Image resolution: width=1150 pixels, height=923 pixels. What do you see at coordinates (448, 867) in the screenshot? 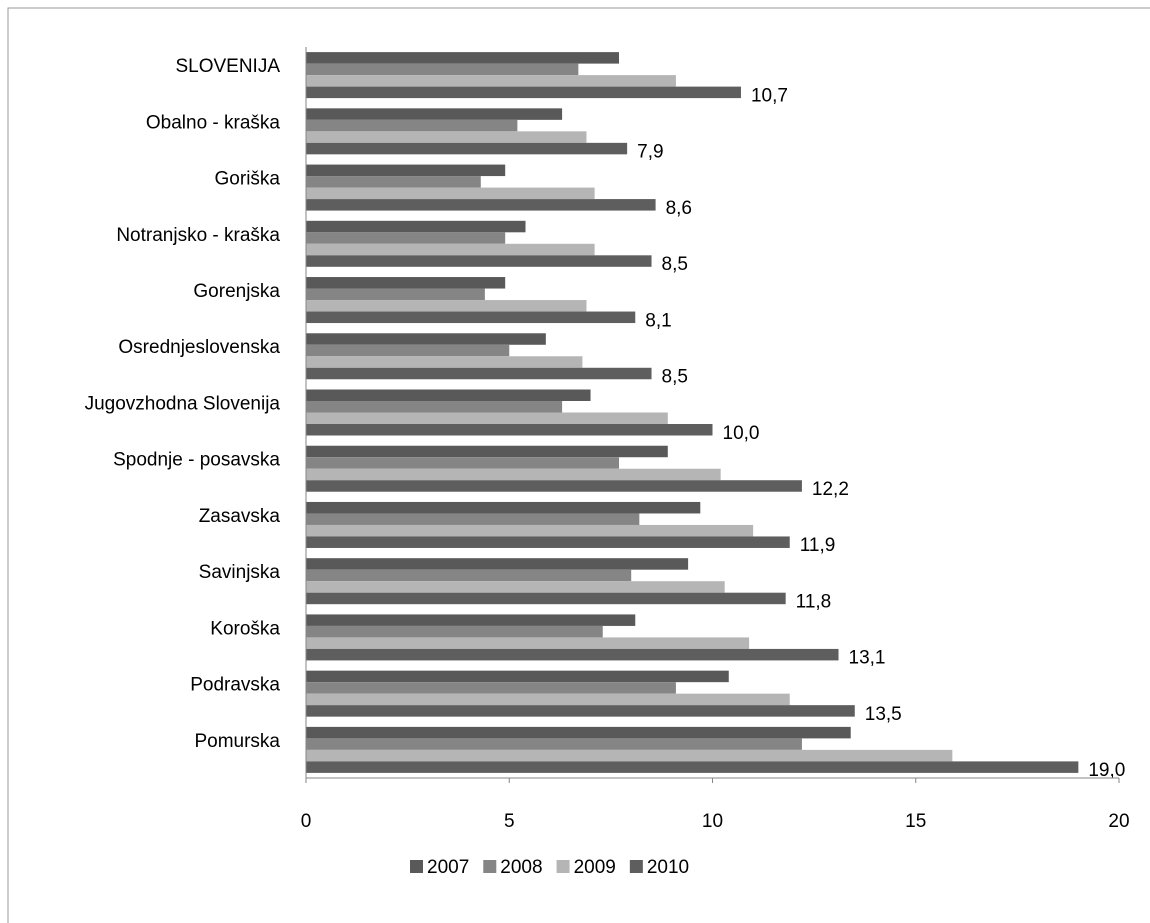
I see `legend-label: 2007` at bounding box center [448, 867].